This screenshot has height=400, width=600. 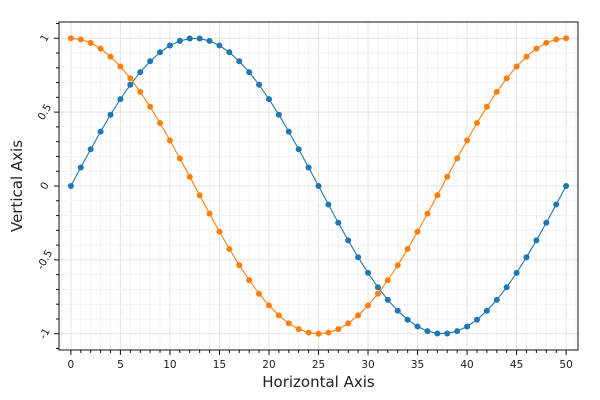 What do you see at coordinates (17, 186) in the screenshot?
I see `y-axis-label: Vertical Axis` at bounding box center [17, 186].